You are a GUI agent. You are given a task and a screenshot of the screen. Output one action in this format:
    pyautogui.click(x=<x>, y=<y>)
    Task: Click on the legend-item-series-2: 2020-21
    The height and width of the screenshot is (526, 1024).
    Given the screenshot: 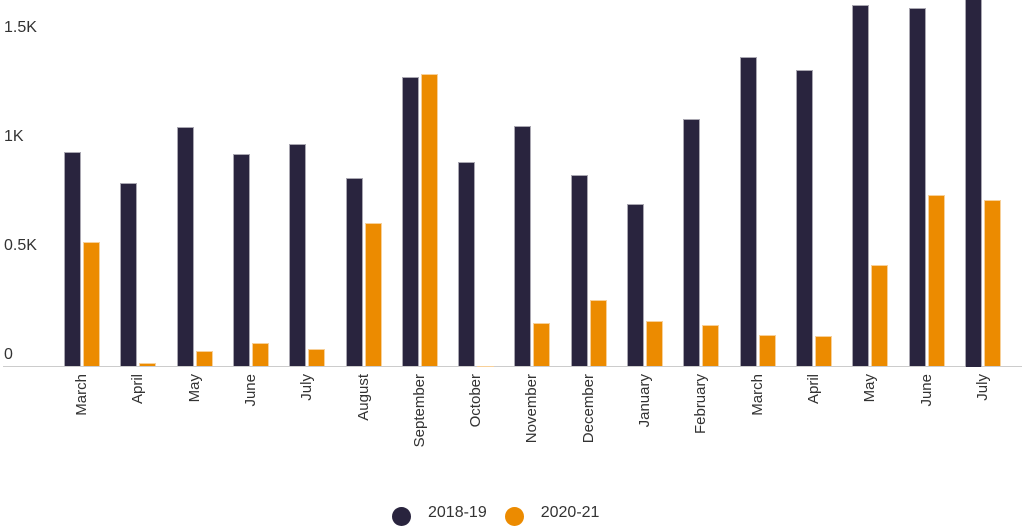 What is the action you would take?
    pyautogui.click(x=552, y=515)
    